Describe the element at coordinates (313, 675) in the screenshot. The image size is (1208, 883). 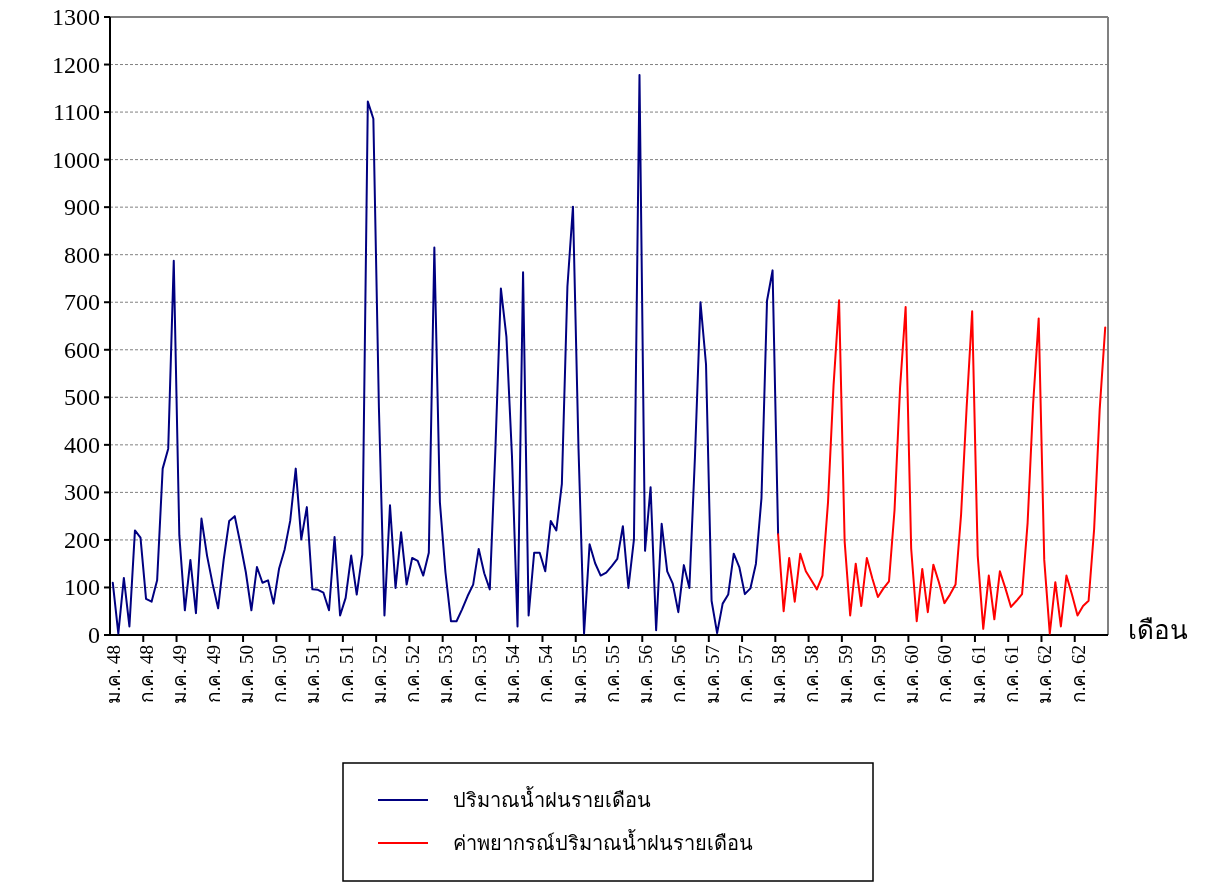
I see `x-tick-label: ม.ค. 51` at that location.